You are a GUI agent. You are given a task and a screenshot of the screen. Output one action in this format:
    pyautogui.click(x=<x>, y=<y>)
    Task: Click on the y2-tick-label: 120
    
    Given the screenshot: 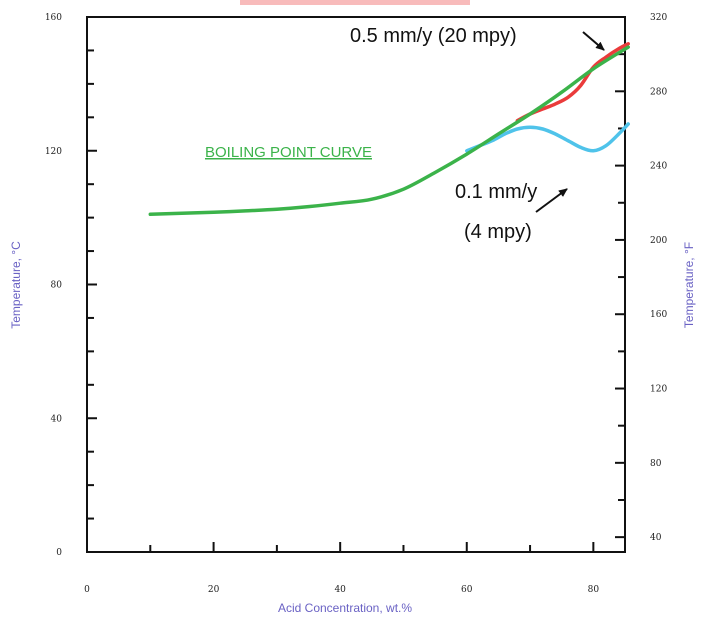 What is the action you would take?
    pyautogui.click(x=658, y=390)
    